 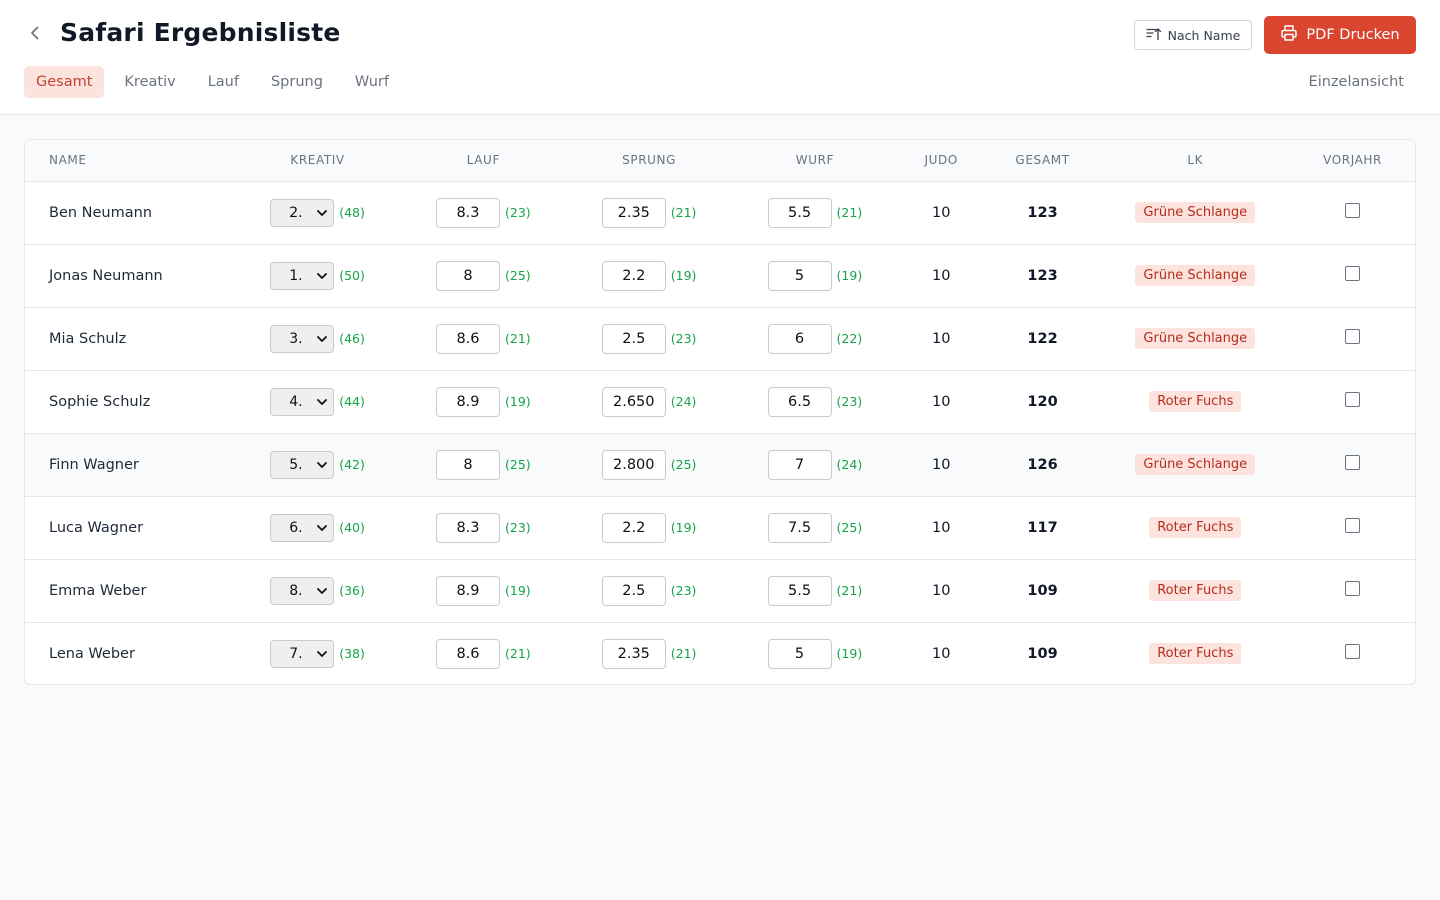 What do you see at coordinates (352, 275) in the screenshot?
I see `kreativ-points: (50)` at bounding box center [352, 275].